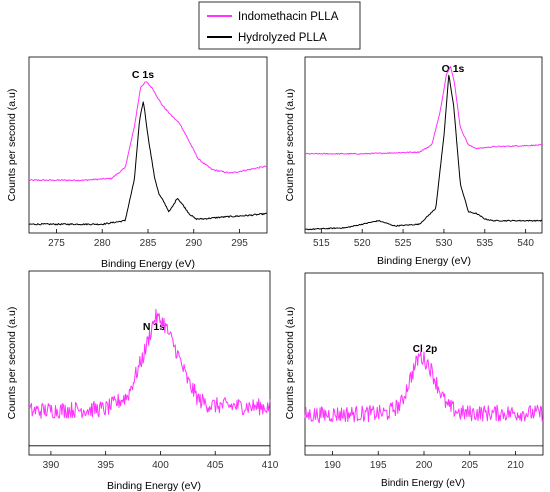  Describe the element at coordinates (270, 465) in the screenshot. I see `x-tick-label: 410` at that location.